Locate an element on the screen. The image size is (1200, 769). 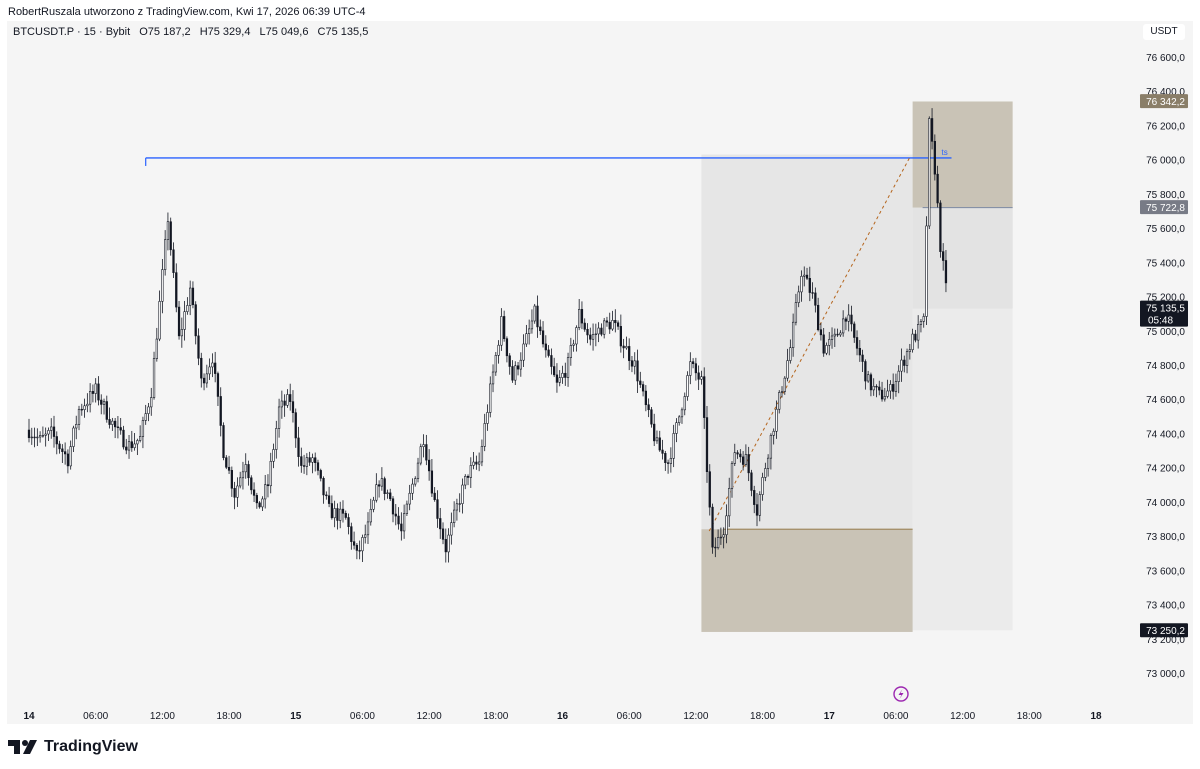
y-tick-label: 76 000,0 is located at coordinates (1165, 161).